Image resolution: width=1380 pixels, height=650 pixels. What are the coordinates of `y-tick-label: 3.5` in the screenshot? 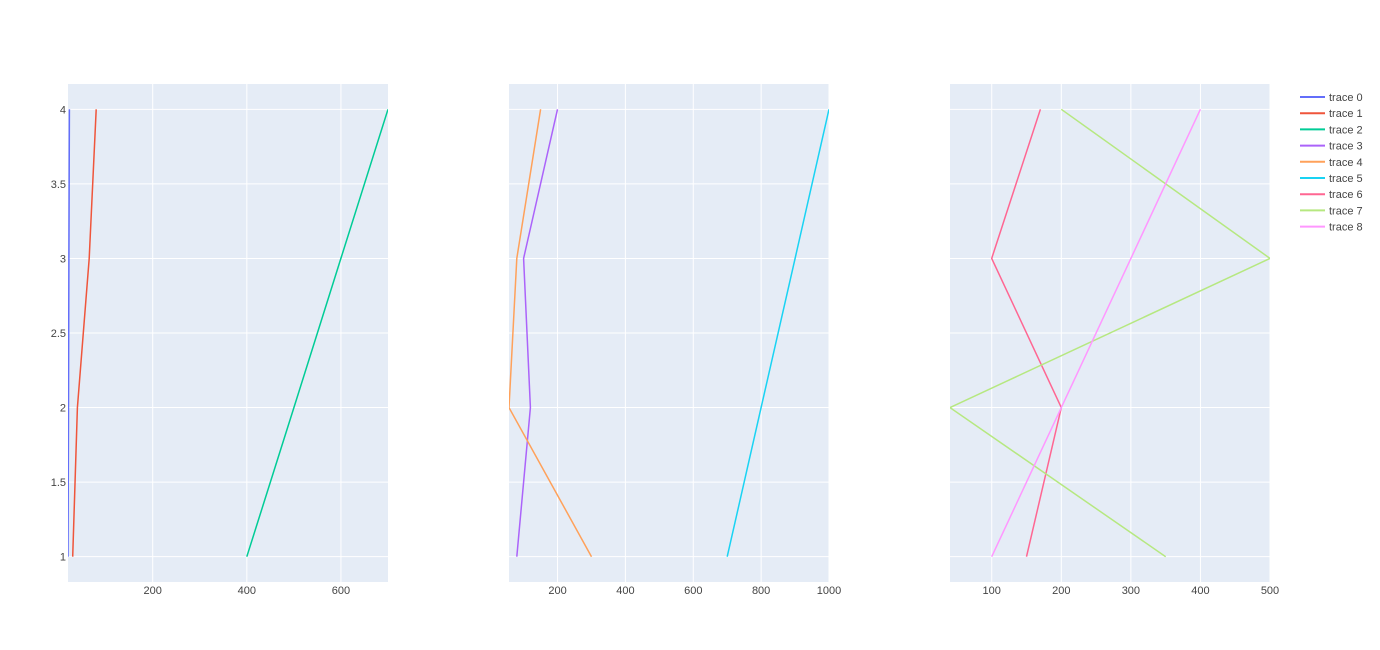 It's located at (58, 185).